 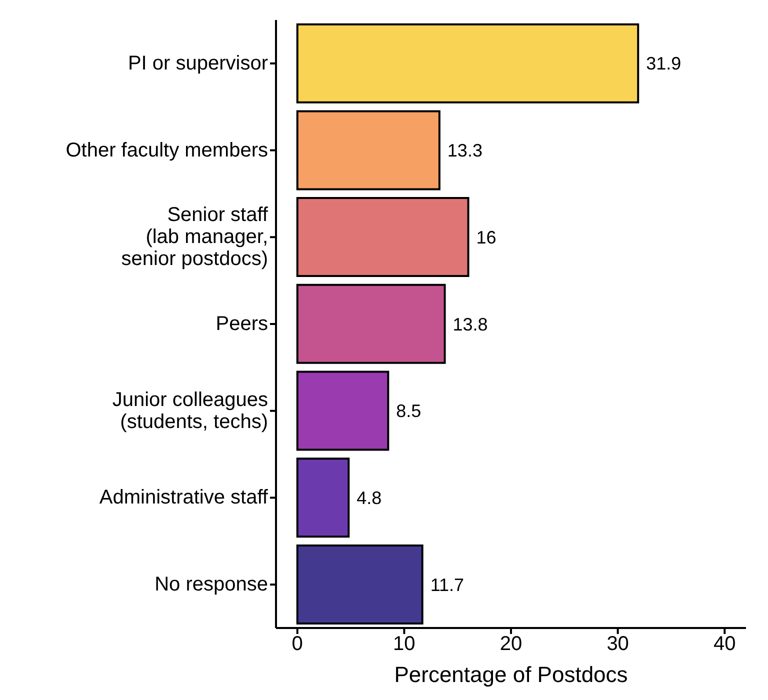 I want to click on x-tick-label: 10, so click(x=404, y=644).